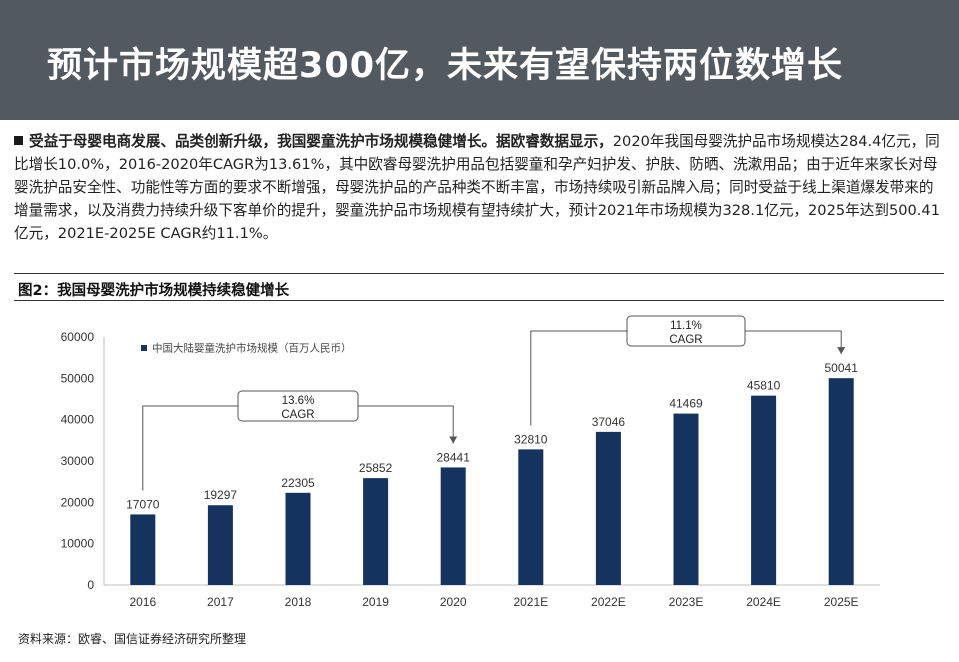 This screenshot has height=662, width=959. Describe the element at coordinates (453, 602) in the screenshot. I see `x-tick-label: 2020` at that location.